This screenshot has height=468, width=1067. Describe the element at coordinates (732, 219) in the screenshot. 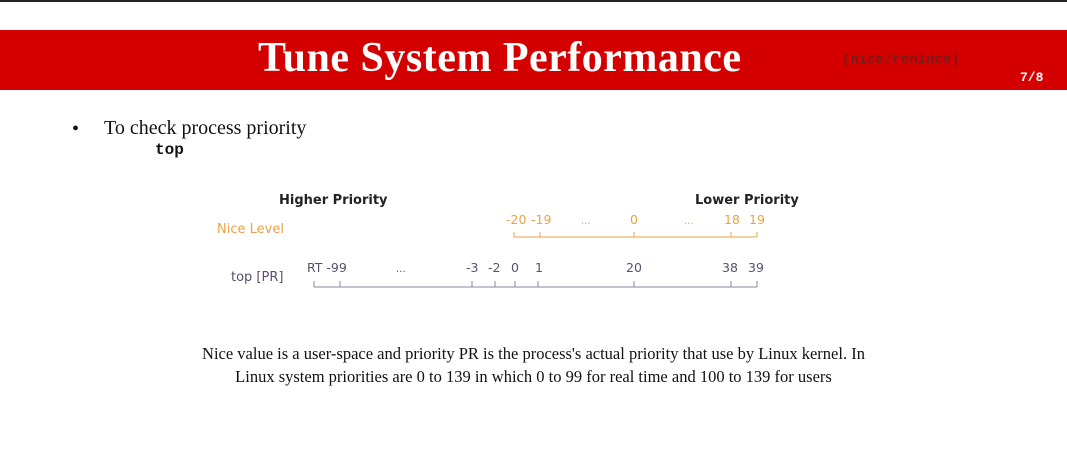

I see `nice-tick-label: 18` at that location.